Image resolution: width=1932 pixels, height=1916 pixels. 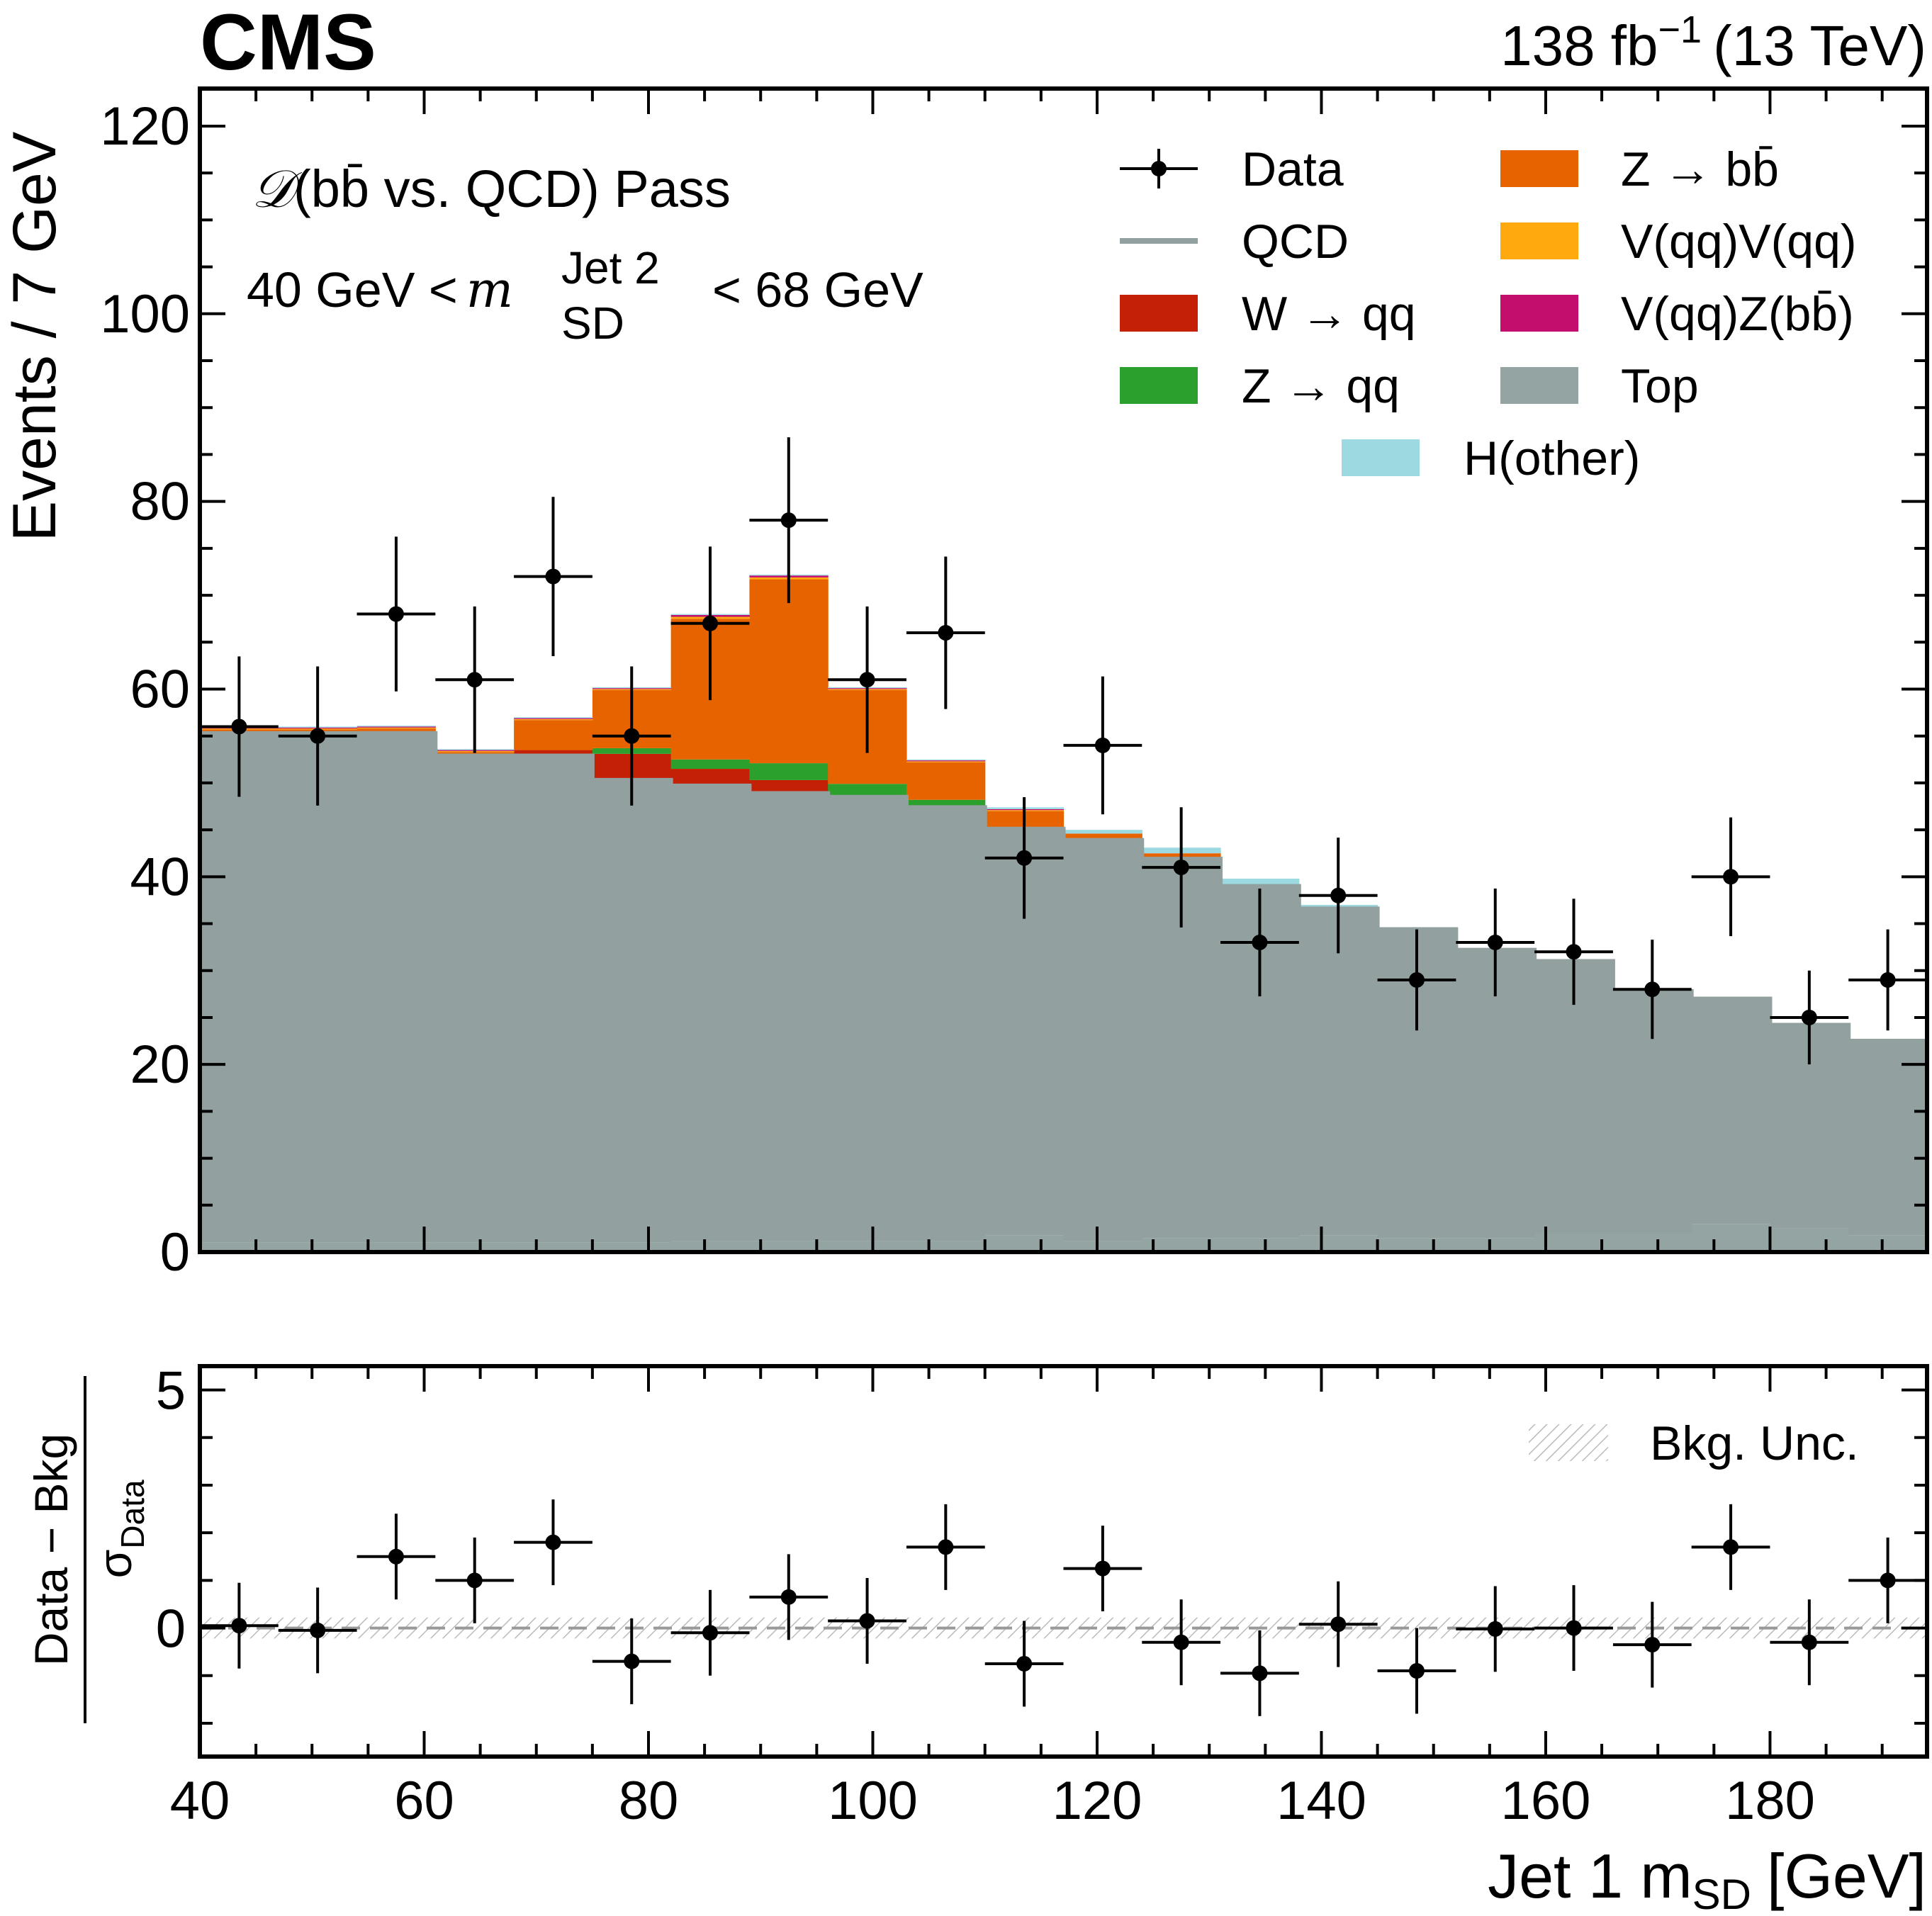 What do you see at coordinates (1491, 458) in the screenshot?
I see `legend-entry-h-other: H(other)` at bounding box center [1491, 458].